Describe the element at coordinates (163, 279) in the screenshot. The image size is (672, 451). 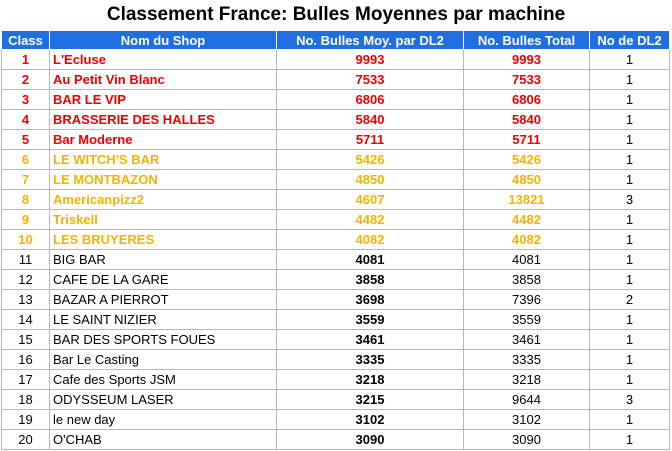
I see `shop-name-cell: CAFE DE LA GARE` at that location.